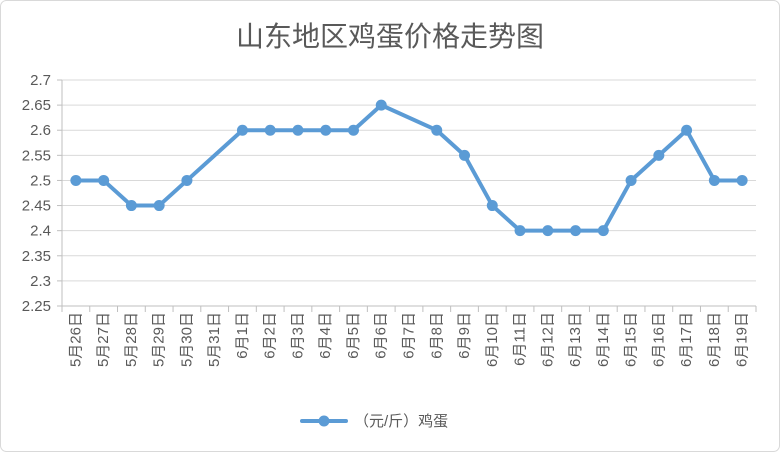  I want to click on y-tick-label: 2.4, so click(40, 231).